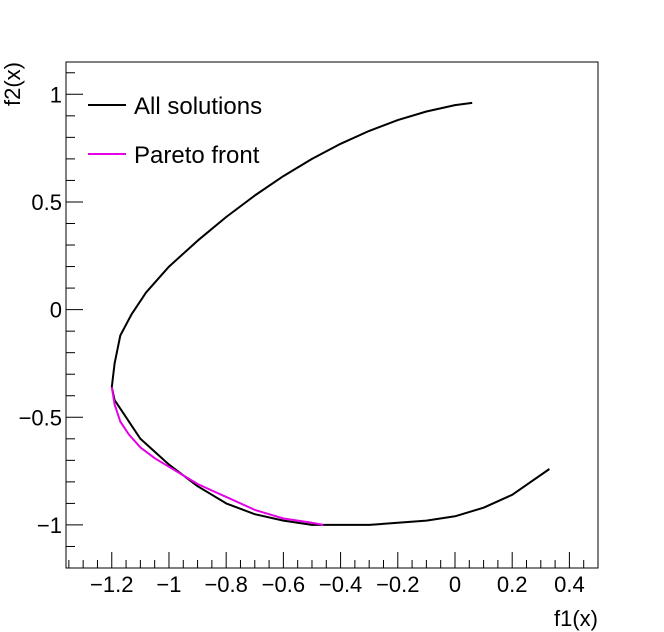  What do you see at coordinates (49, 525) in the screenshot?
I see `y-tick-label: −1` at bounding box center [49, 525].